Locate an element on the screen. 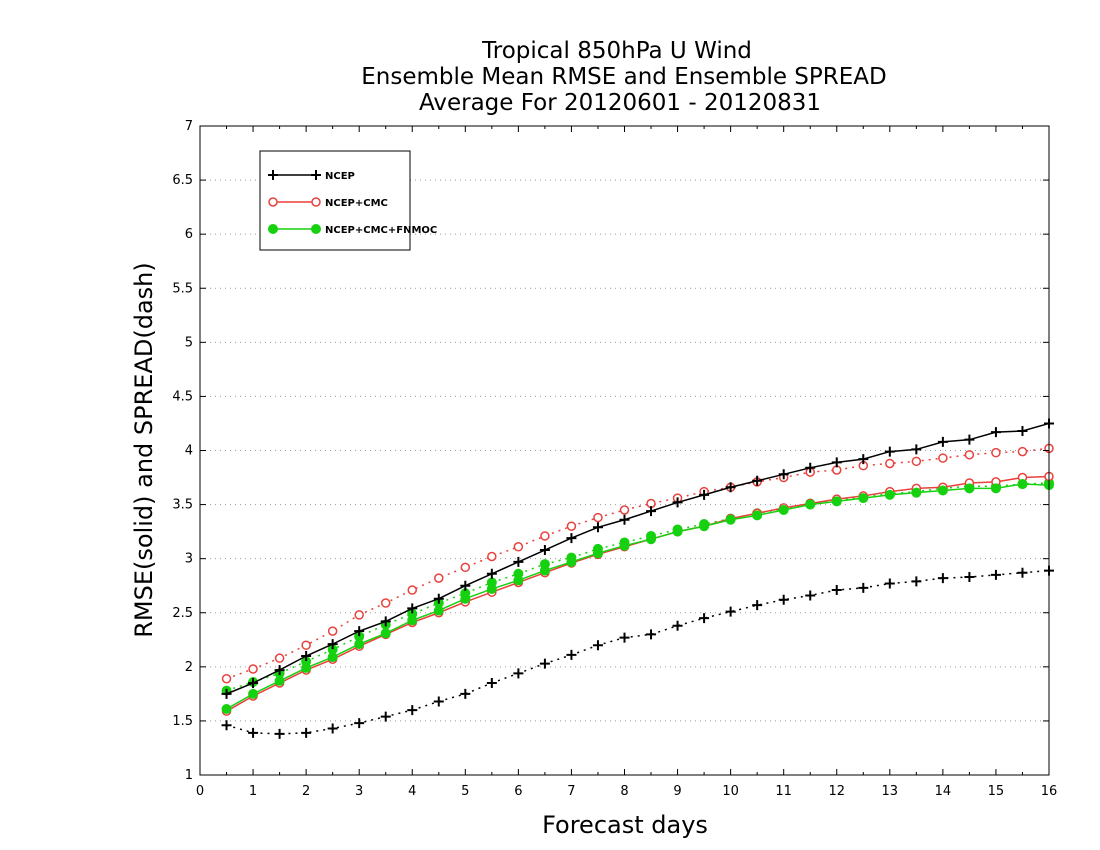 This screenshot has width=1100, height=850. x-tick-label: 0 is located at coordinates (200, 791).